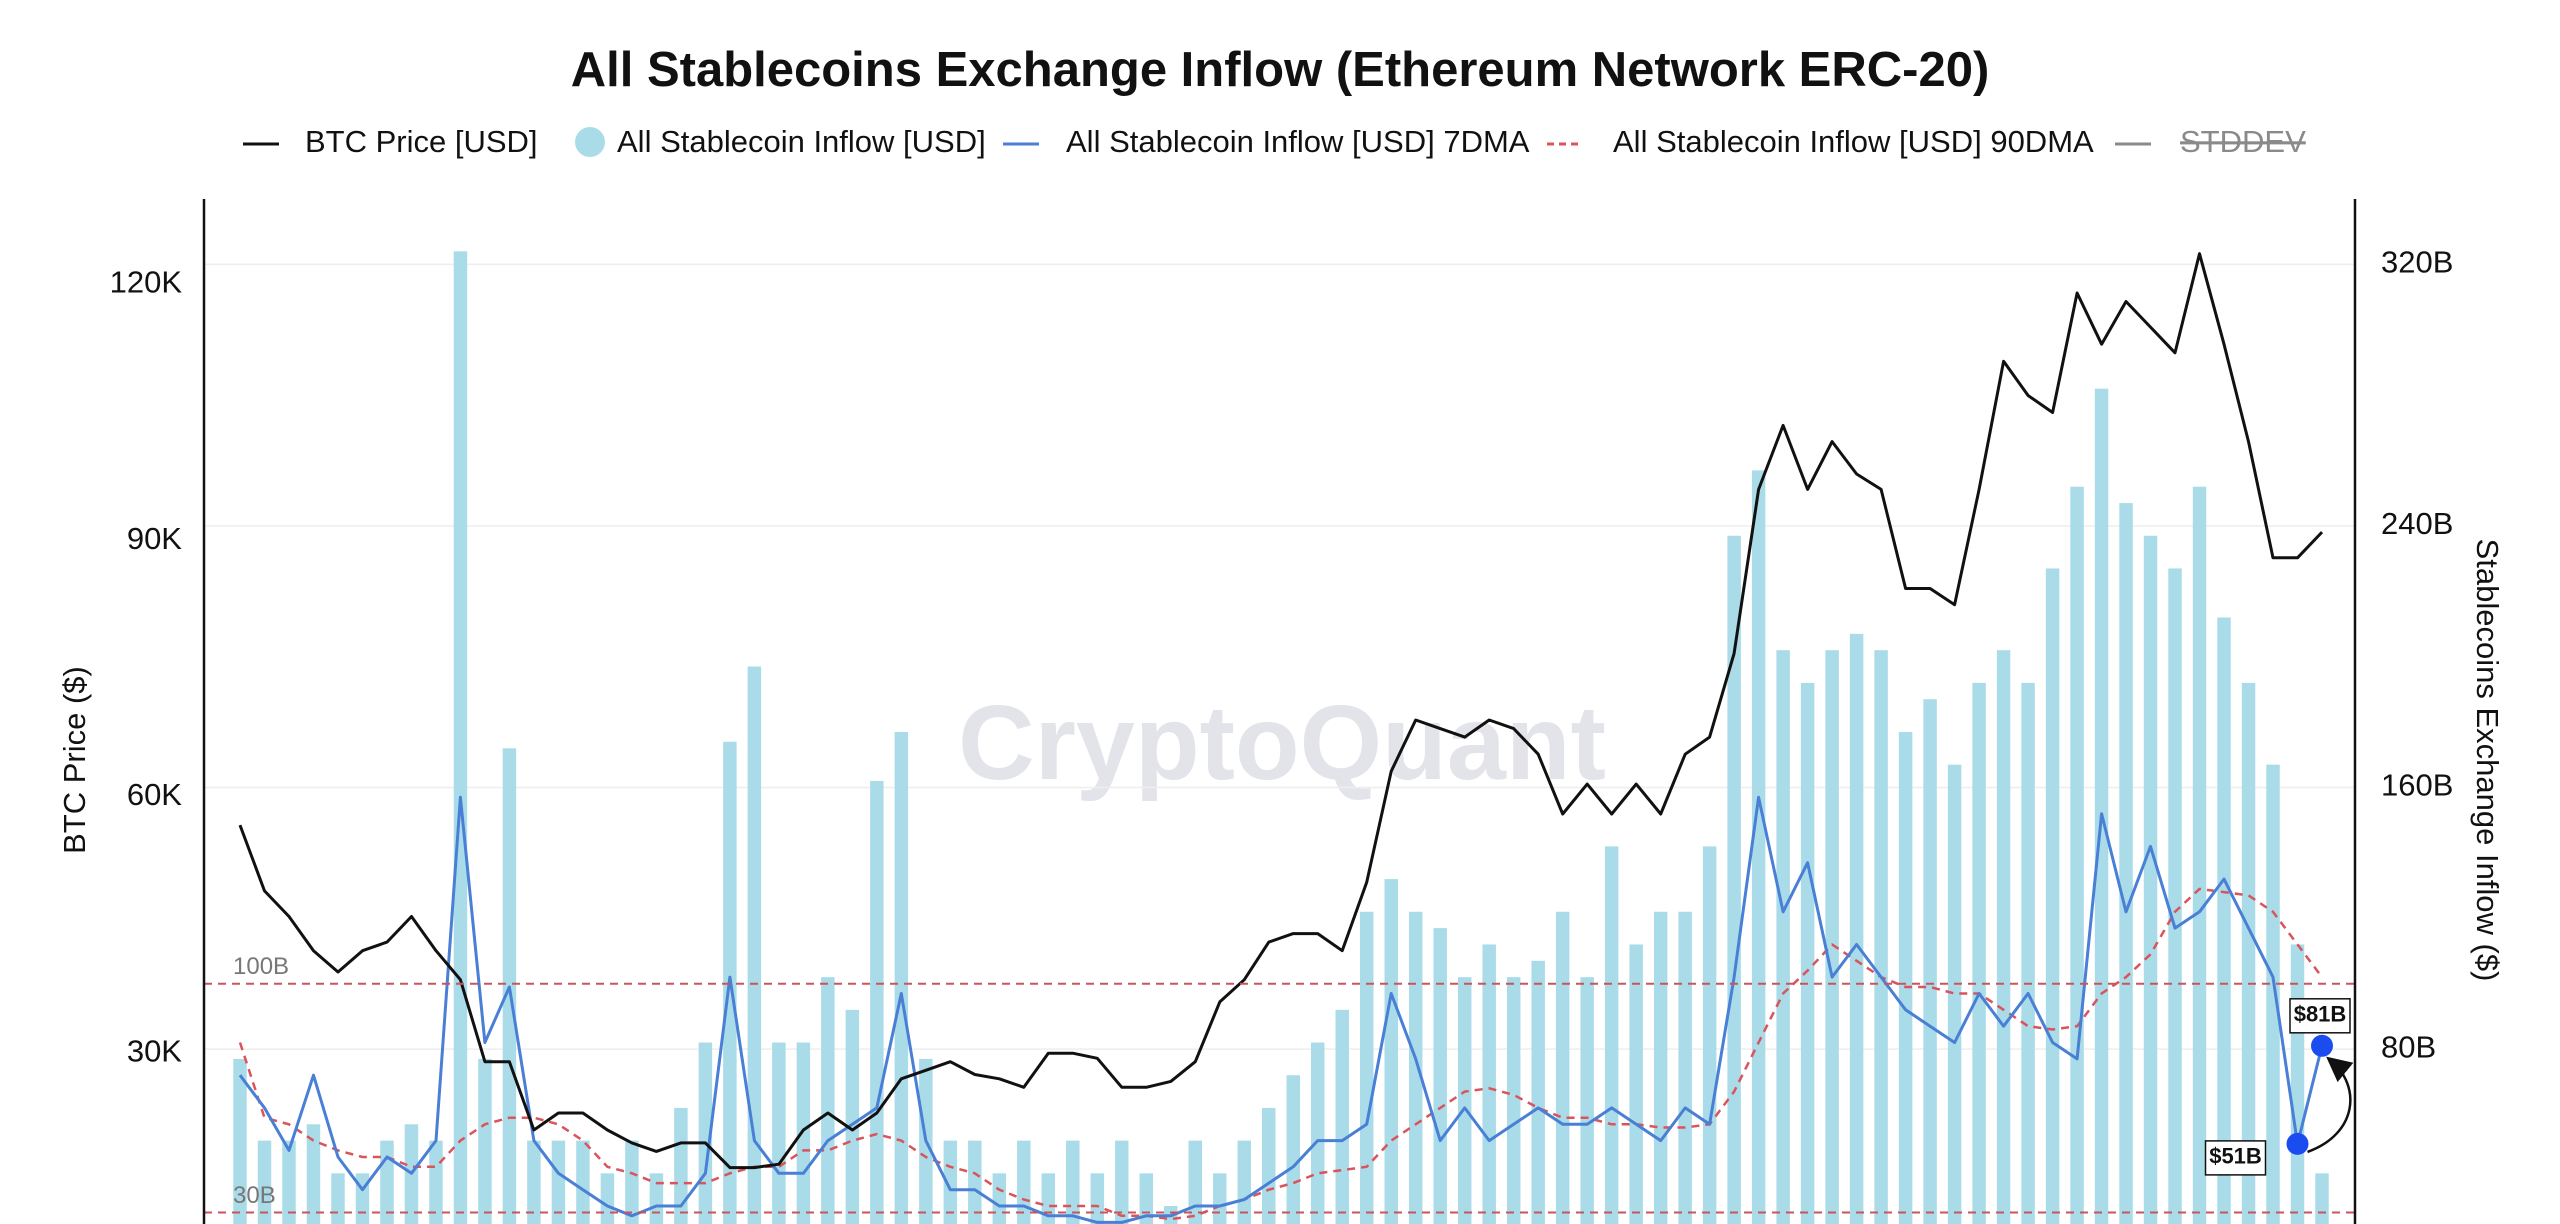 The width and height of the screenshot is (2560, 1224). Describe the element at coordinates (421, 141) in the screenshot. I see `legend-label: BTC Price [USD]` at that location.